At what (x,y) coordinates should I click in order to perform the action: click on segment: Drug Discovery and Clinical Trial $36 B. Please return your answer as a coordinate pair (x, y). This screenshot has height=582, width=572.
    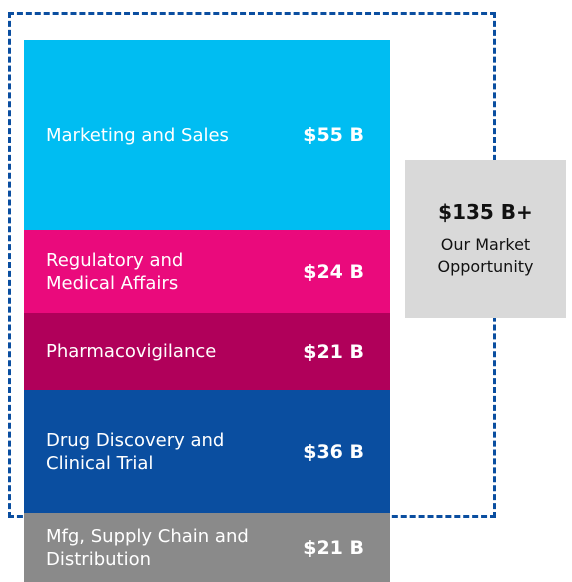
    Looking at the image, I should click on (207, 451).